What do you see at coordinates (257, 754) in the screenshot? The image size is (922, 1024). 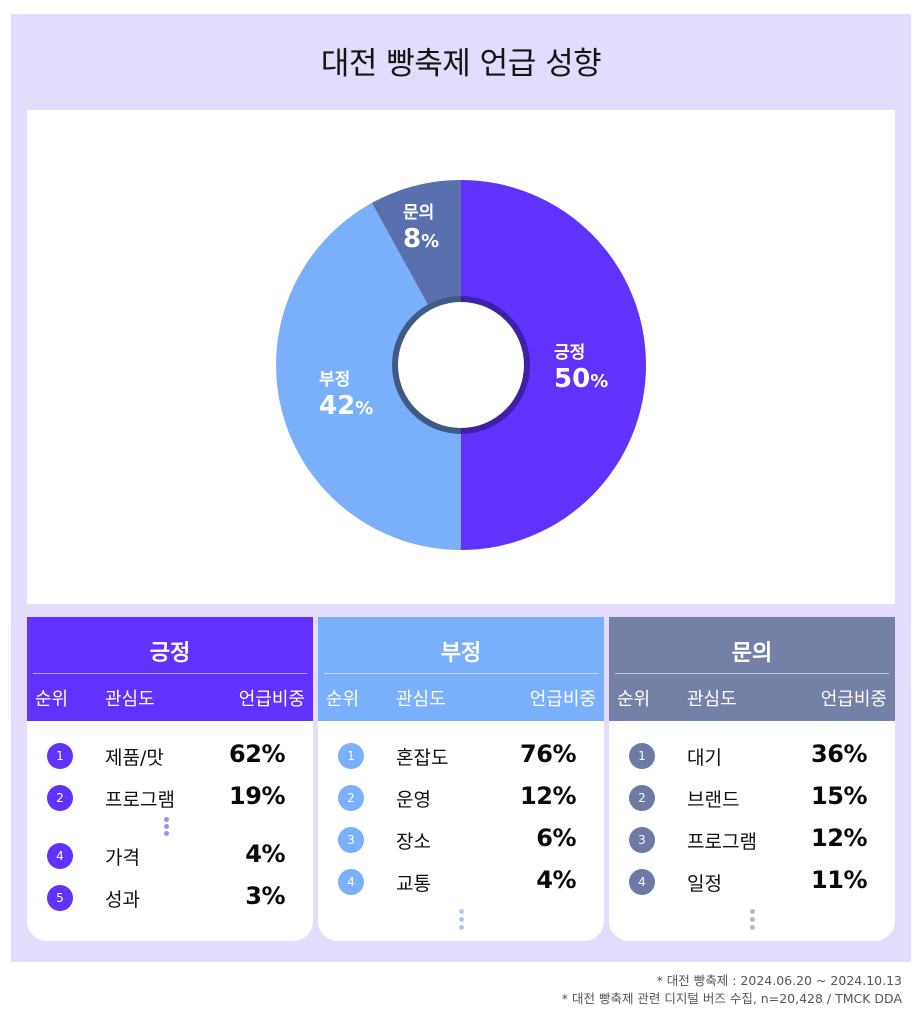 I see `share-value: 62%` at bounding box center [257, 754].